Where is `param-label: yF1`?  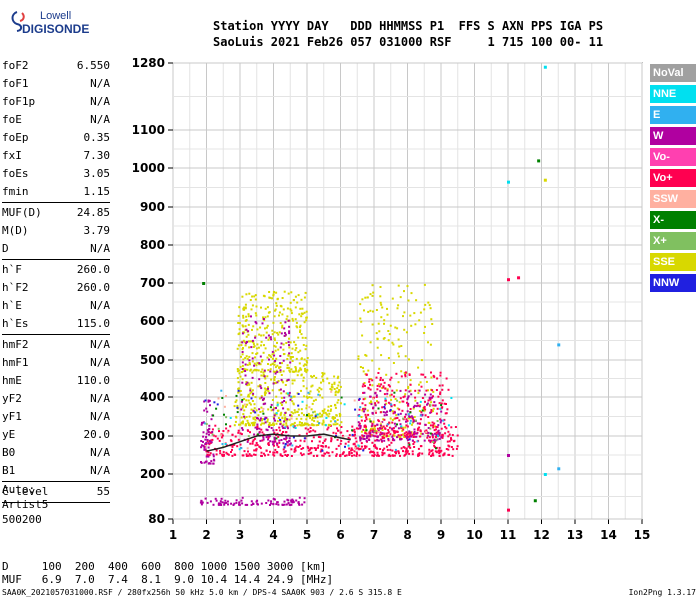
param-label: yF1 is located at coordinates (12, 416).